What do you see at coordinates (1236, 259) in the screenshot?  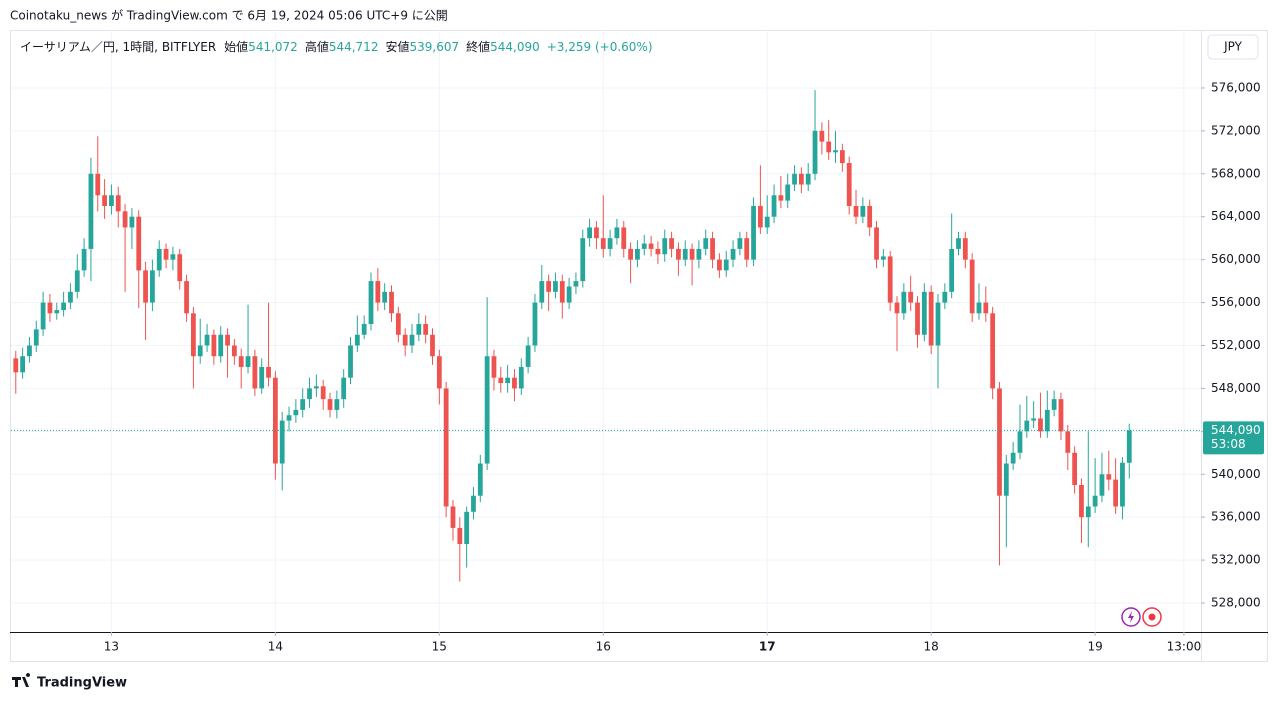 I see `y-tick-label: 560,000` at bounding box center [1236, 259].